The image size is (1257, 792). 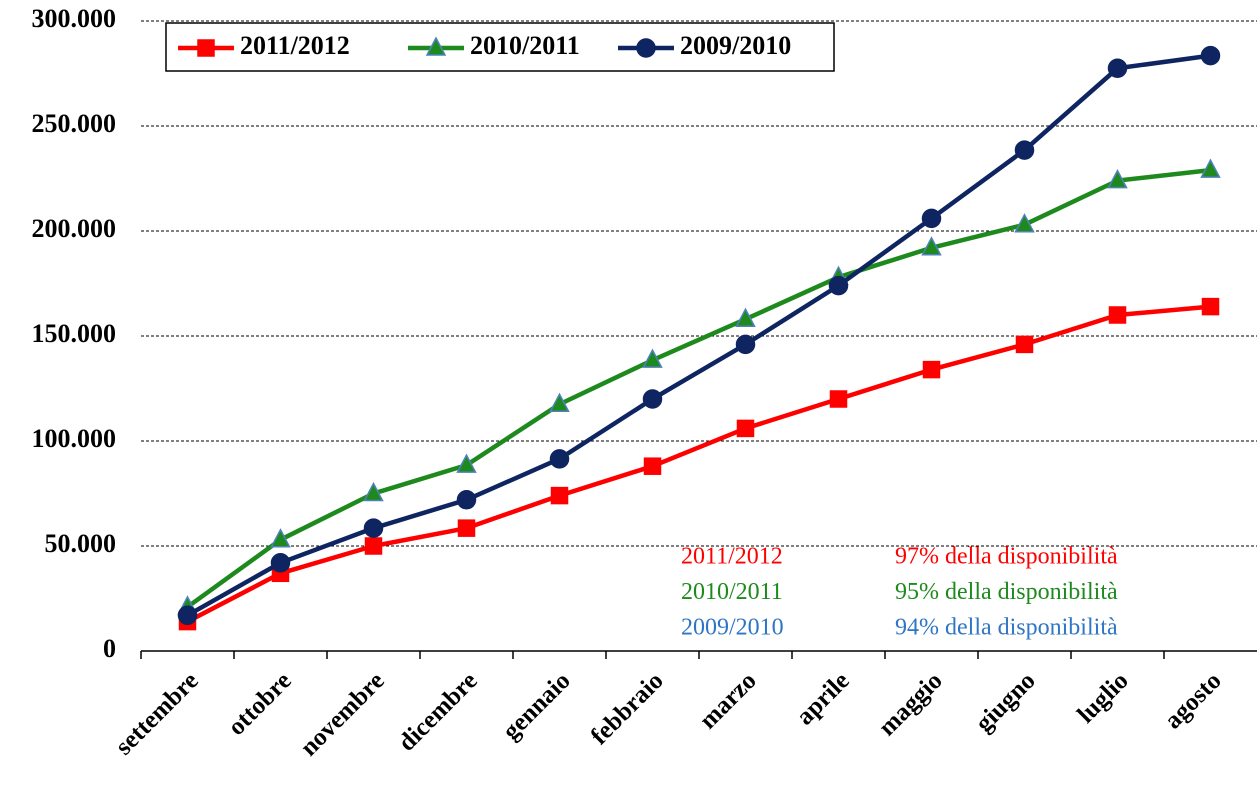 I want to click on x-tick-label: luglio, so click(x=1102, y=697).